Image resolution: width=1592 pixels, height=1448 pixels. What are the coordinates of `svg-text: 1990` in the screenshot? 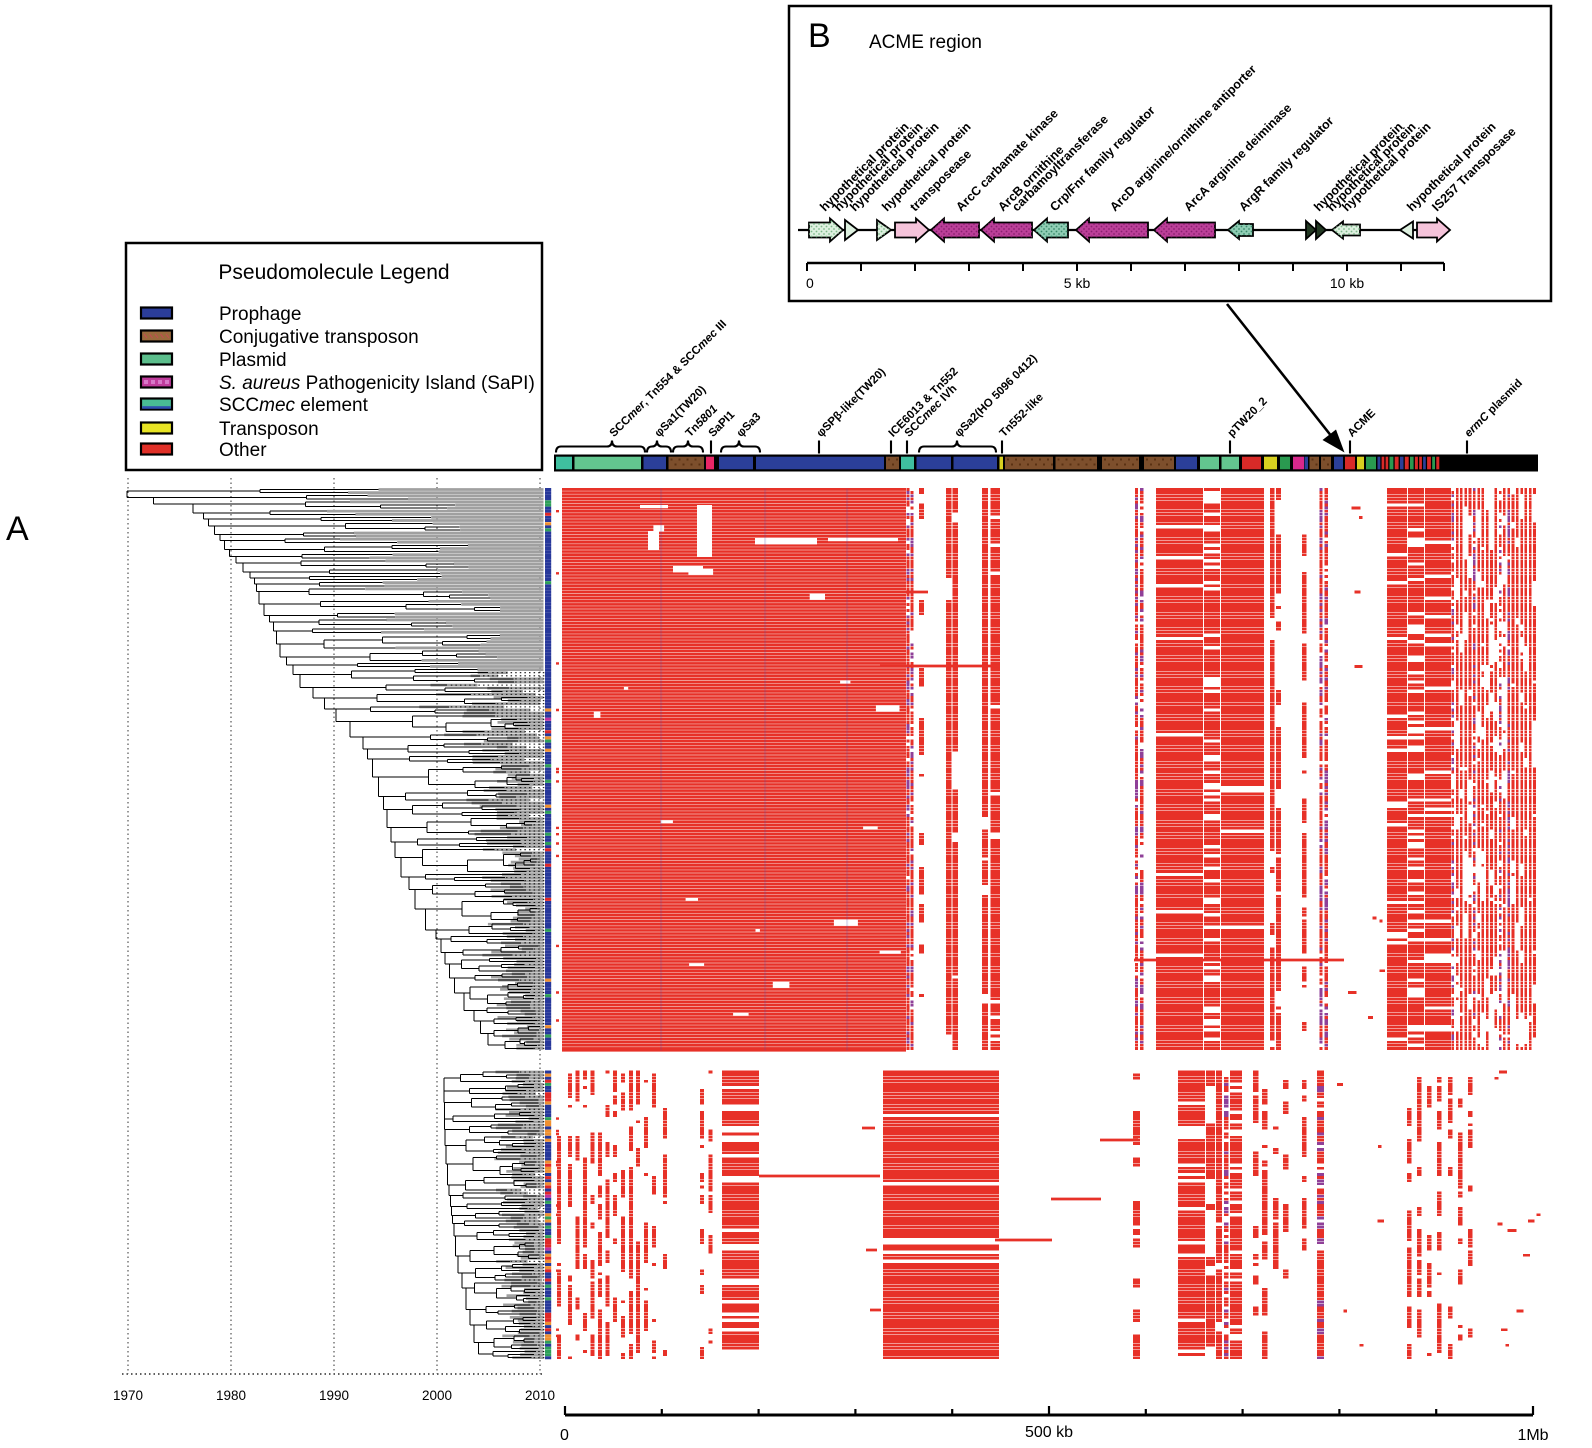 It's located at (334, 1395).